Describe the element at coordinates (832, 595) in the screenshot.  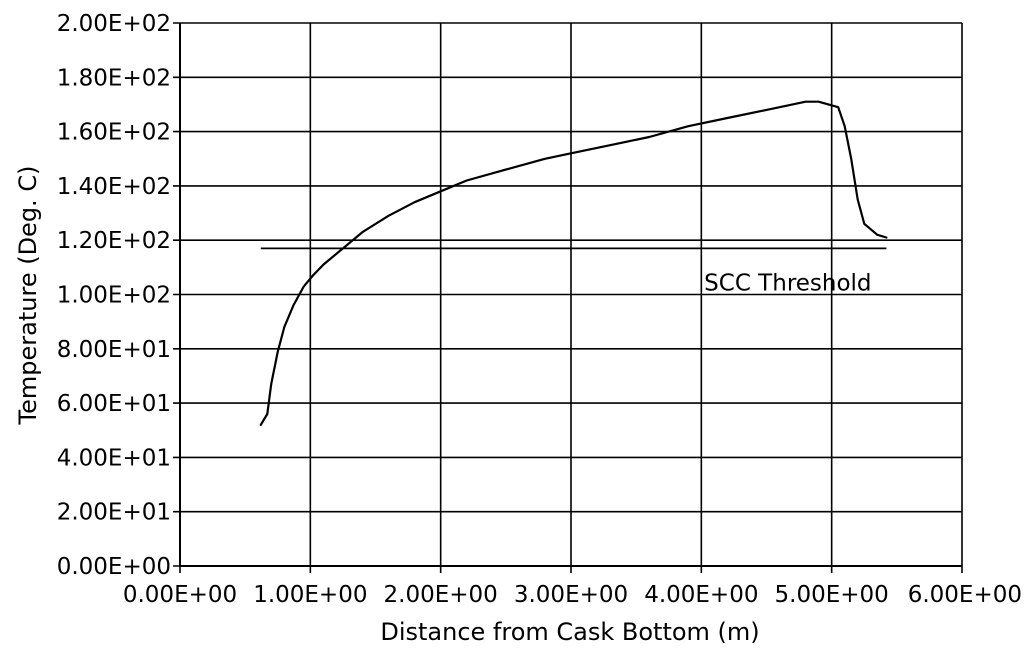
I see `x-tick-label: 5.00E+00` at that location.